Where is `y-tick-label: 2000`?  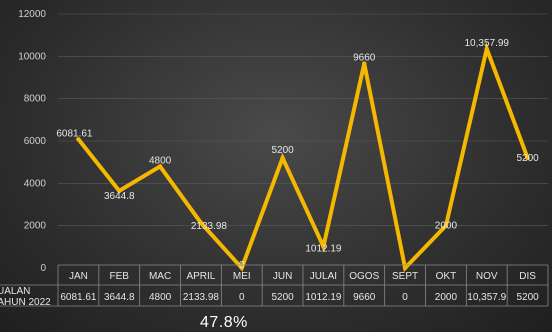 y-tick-label: 2000 is located at coordinates (35, 226).